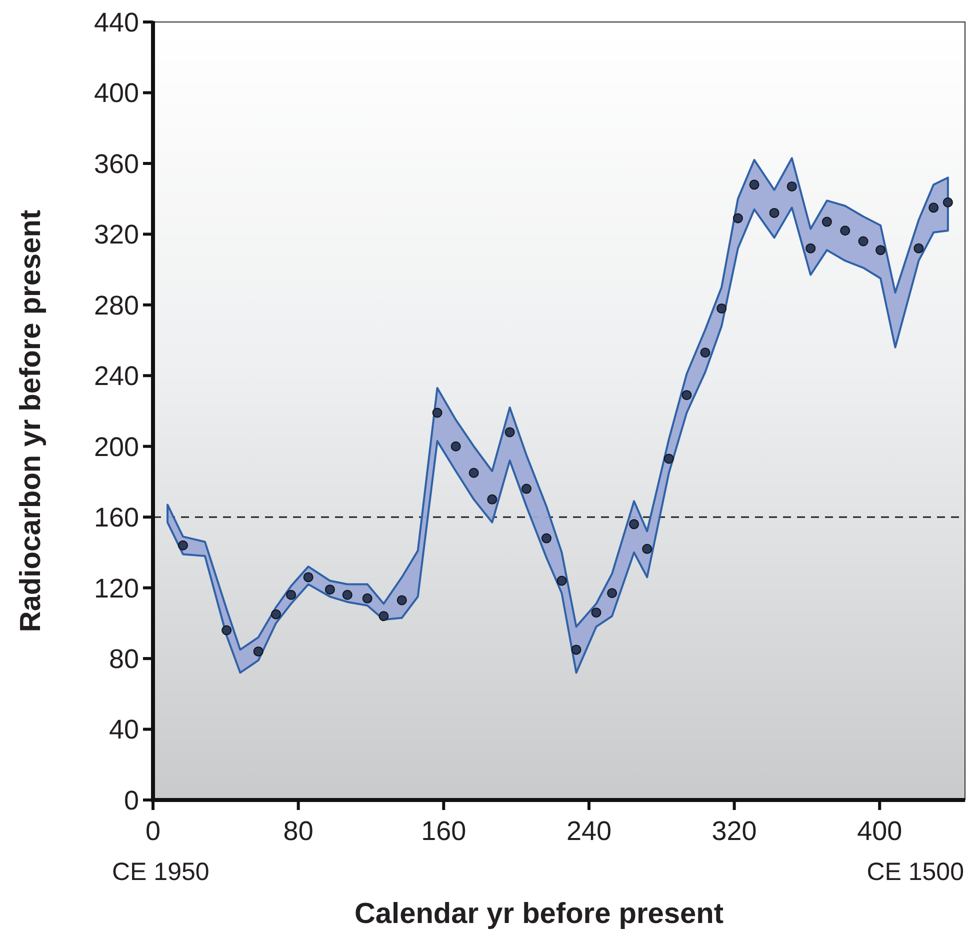 Image resolution: width=970 pixels, height=935 pixels. I want to click on y-tick-label: 80, so click(123, 659).